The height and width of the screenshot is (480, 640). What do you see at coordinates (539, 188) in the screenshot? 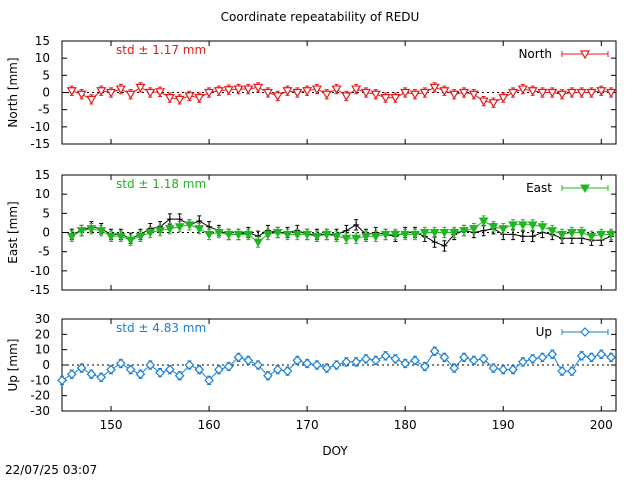
I see `legend-label: East` at bounding box center [539, 188].